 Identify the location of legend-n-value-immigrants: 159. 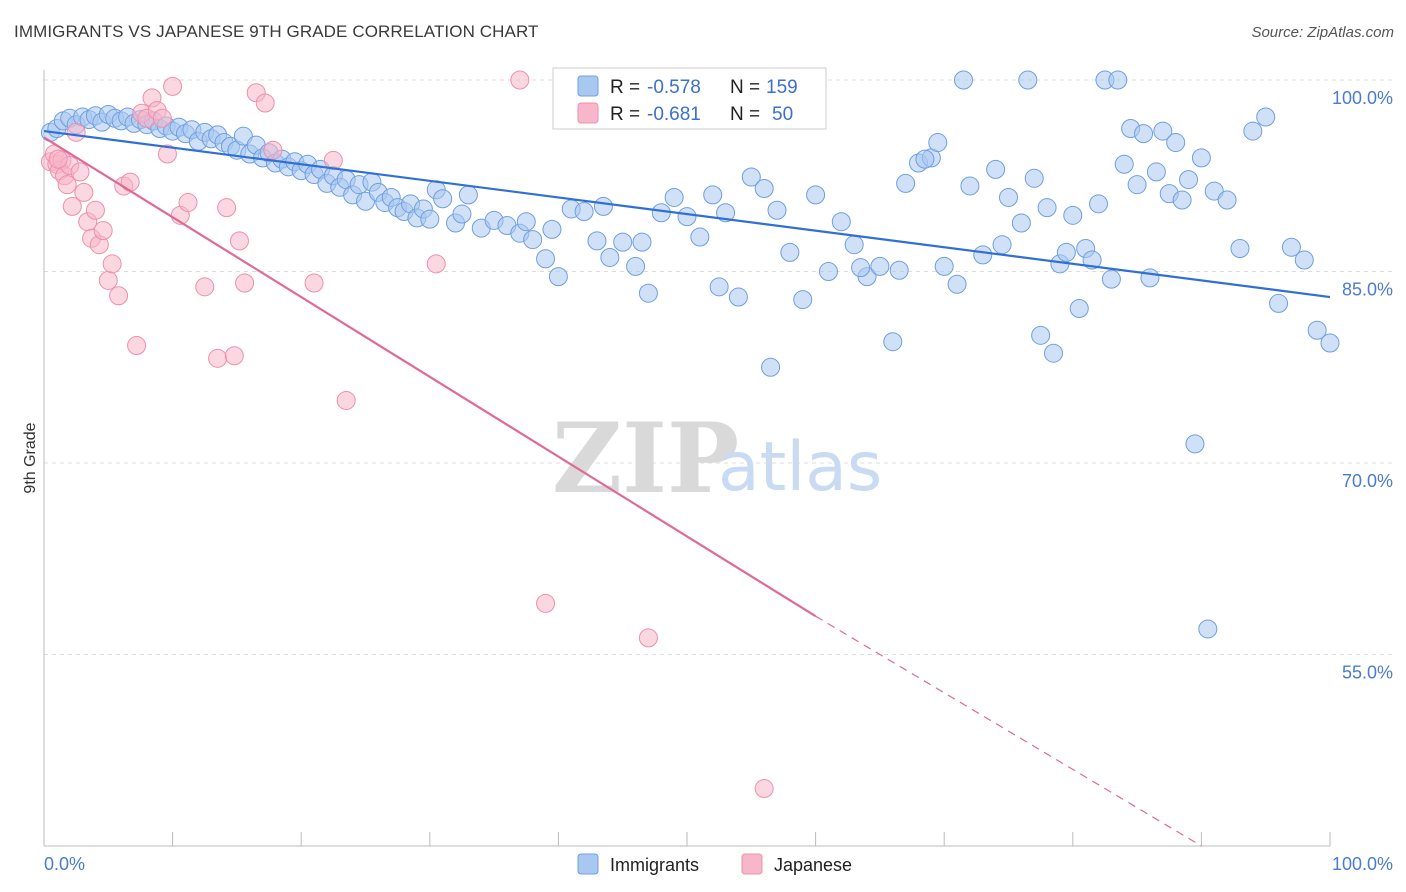
(782, 87).